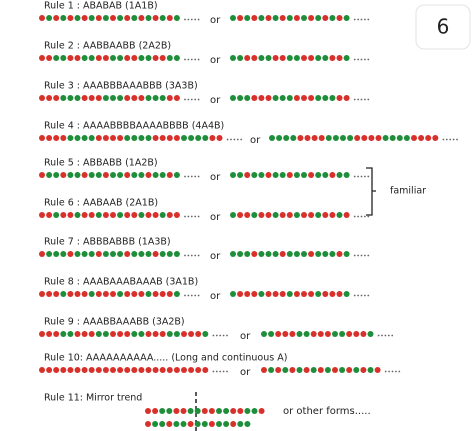  What do you see at coordinates (93, 398) in the screenshot?
I see `rule-label: Rule 11: Mirror trend` at bounding box center [93, 398].